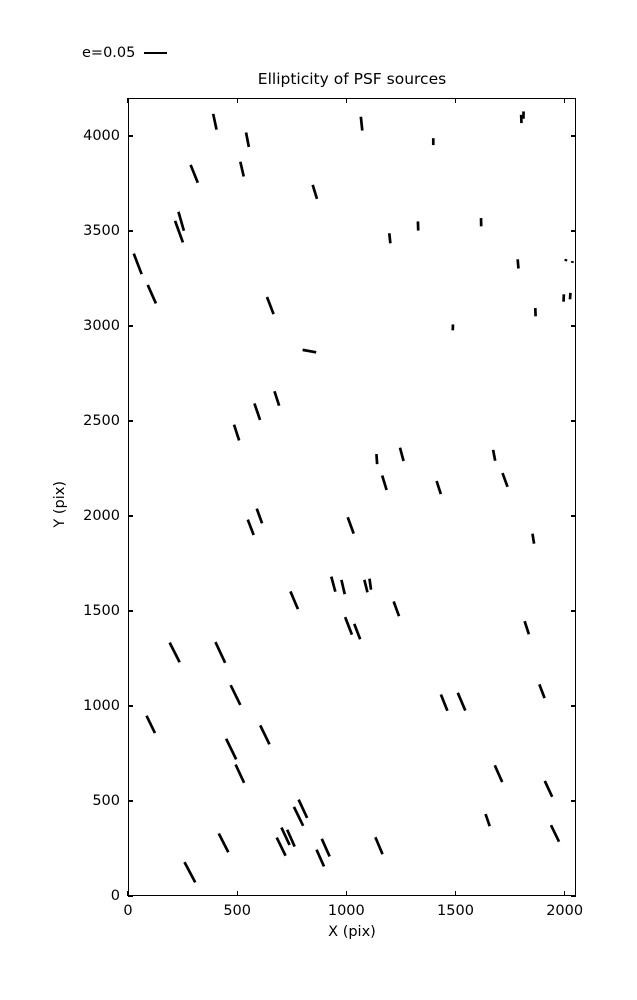 This screenshot has height=1000, width=637. What do you see at coordinates (101, 610) in the screenshot?
I see `y-axis-tick-label: 1500` at bounding box center [101, 610].